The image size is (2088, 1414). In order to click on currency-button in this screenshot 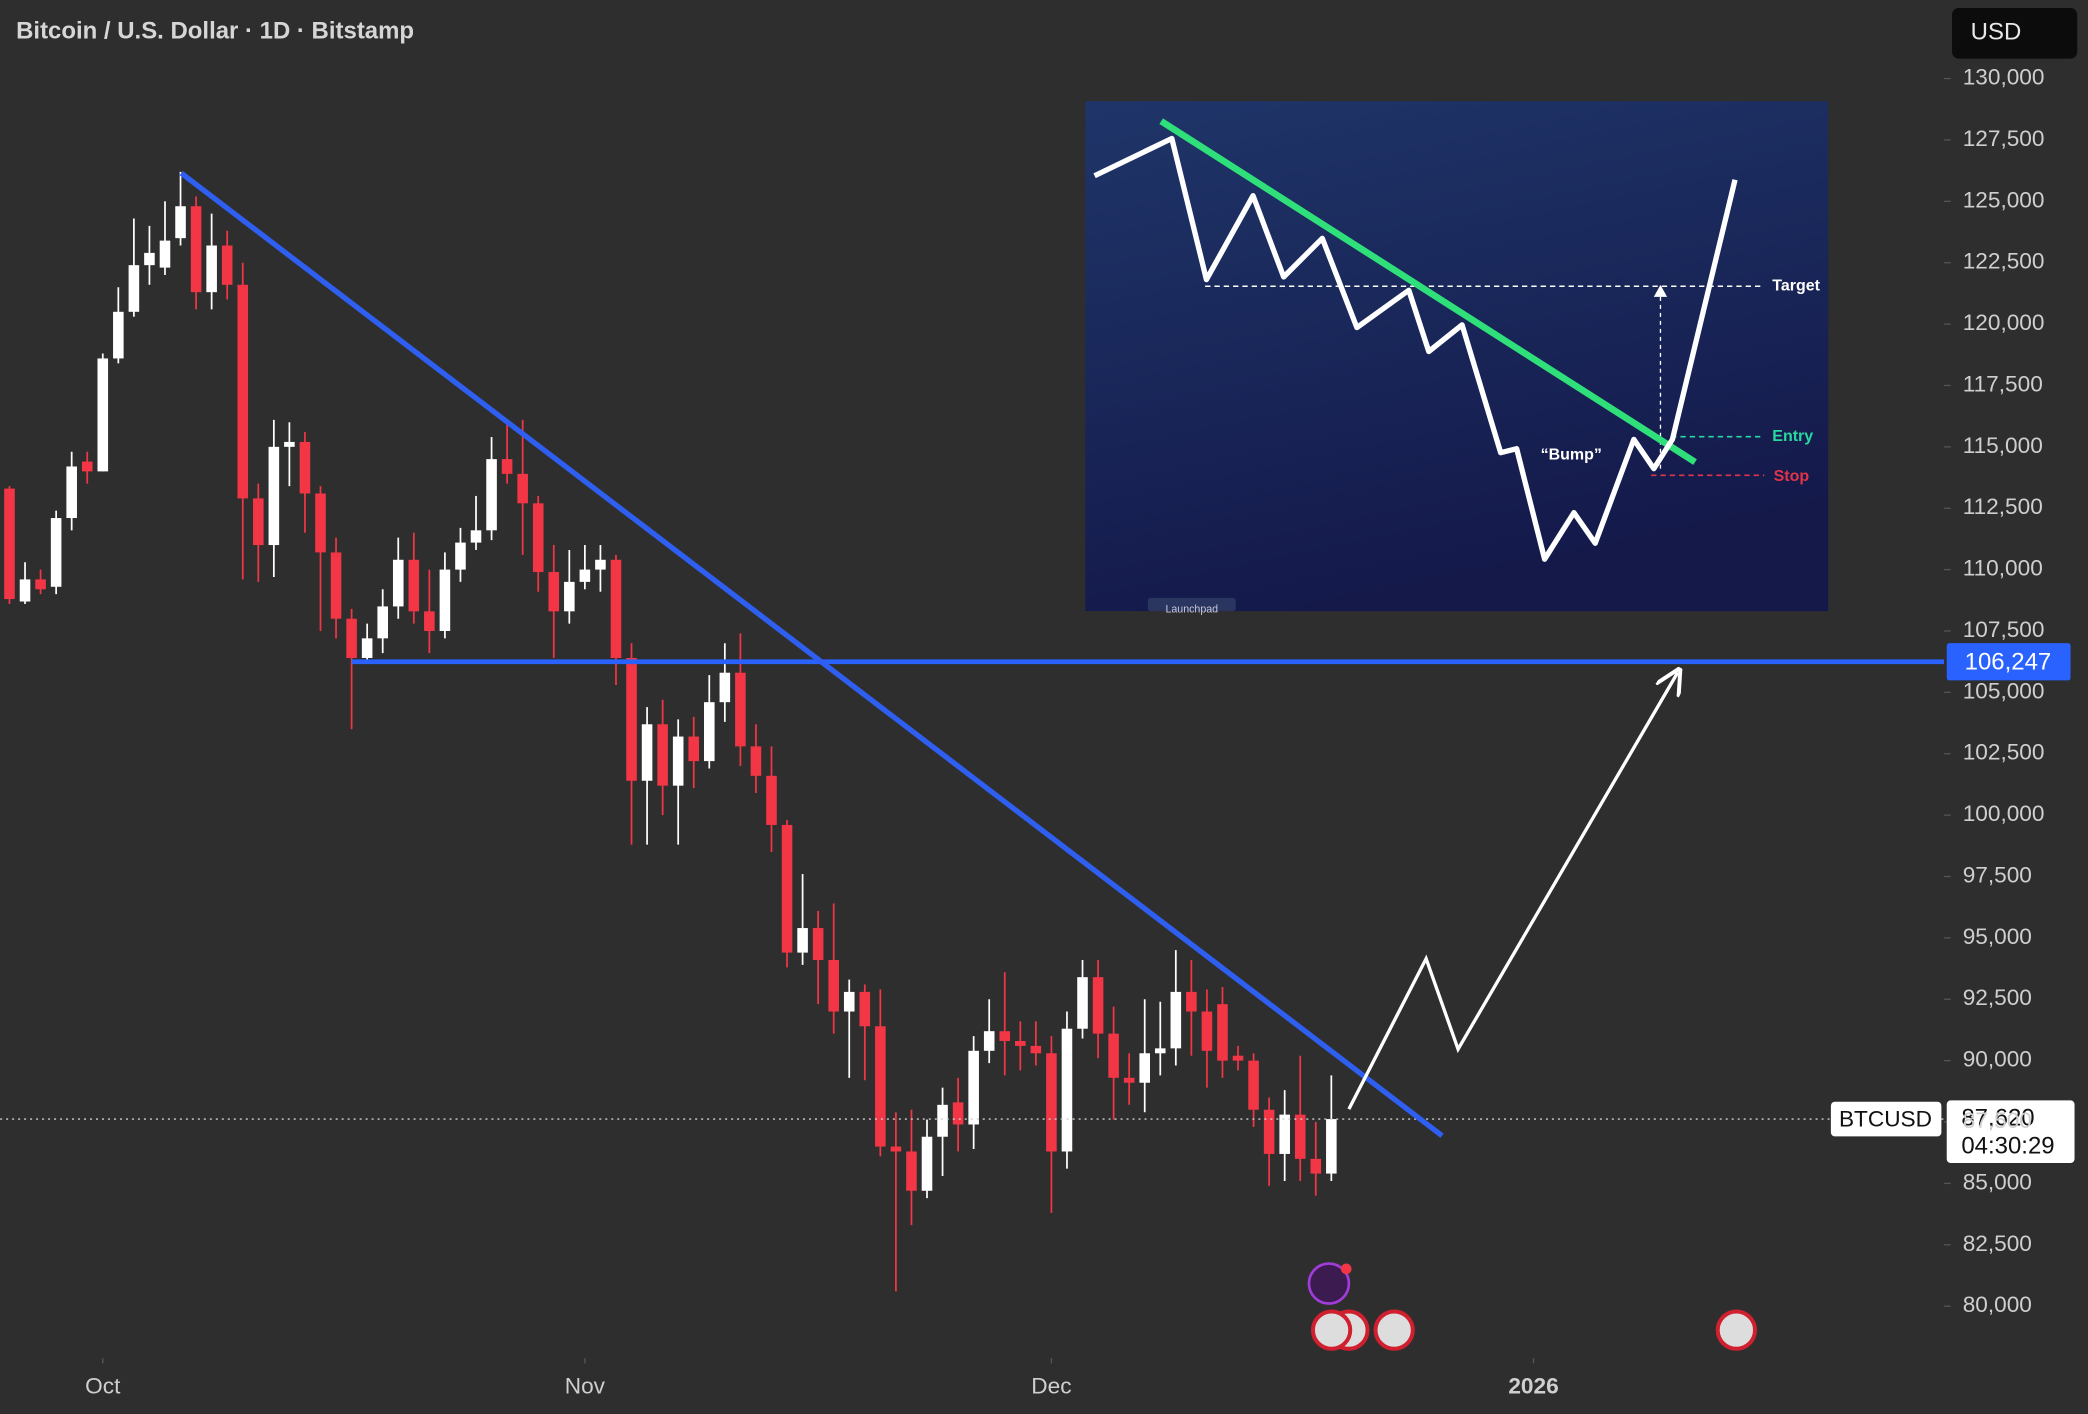, I will do `click(2015, 33)`.